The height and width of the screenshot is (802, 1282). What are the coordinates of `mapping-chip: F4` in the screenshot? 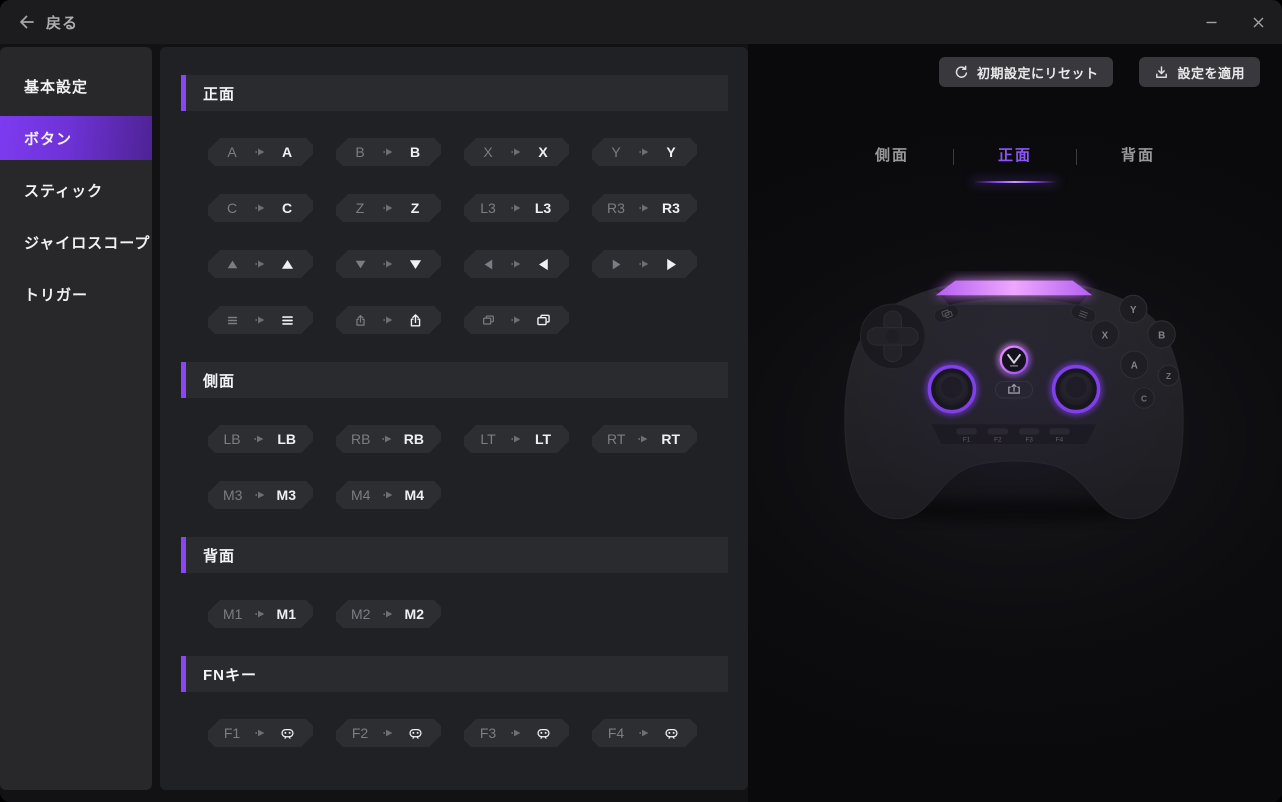 It's located at (644, 733).